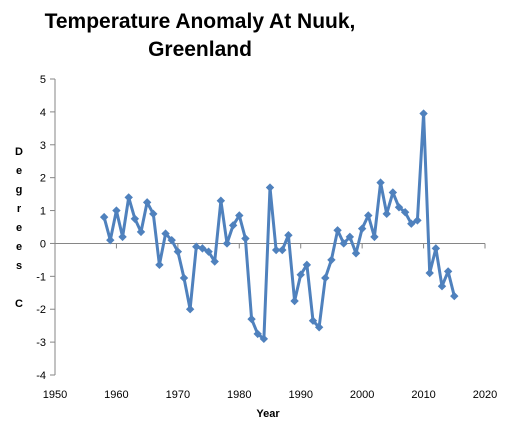 This screenshot has width=506, height=429. Describe the element at coordinates (116, 395) in the screenshot. I see `x-tick-label: 1960` at that location.